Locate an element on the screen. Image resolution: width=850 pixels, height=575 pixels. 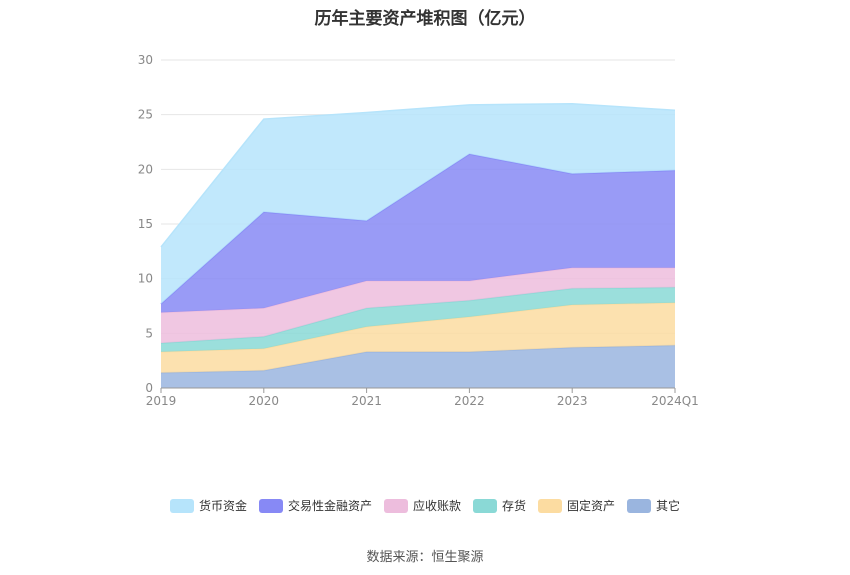
x-tick-label: 2023 is located at coordinates (572, 401).